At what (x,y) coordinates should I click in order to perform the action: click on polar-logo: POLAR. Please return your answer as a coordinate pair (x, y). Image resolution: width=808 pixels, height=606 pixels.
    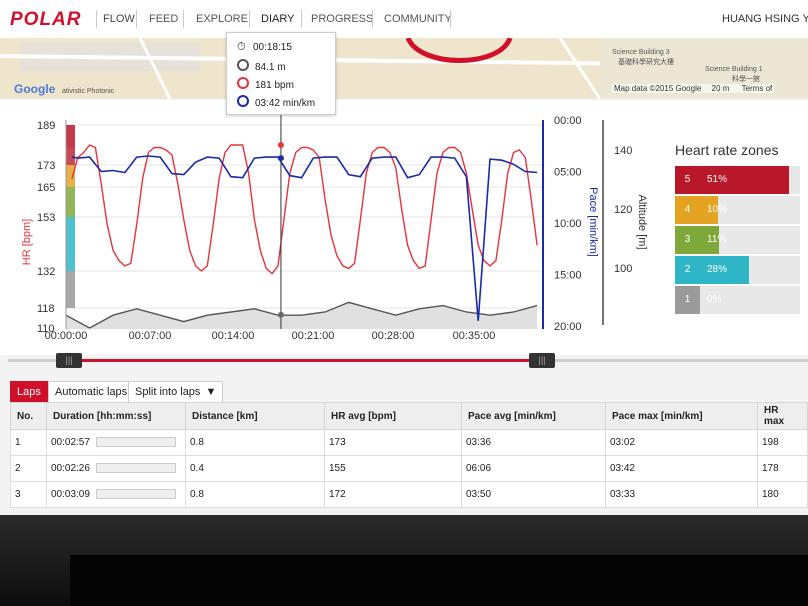
    Looking at the image, I should click on (46, 19).